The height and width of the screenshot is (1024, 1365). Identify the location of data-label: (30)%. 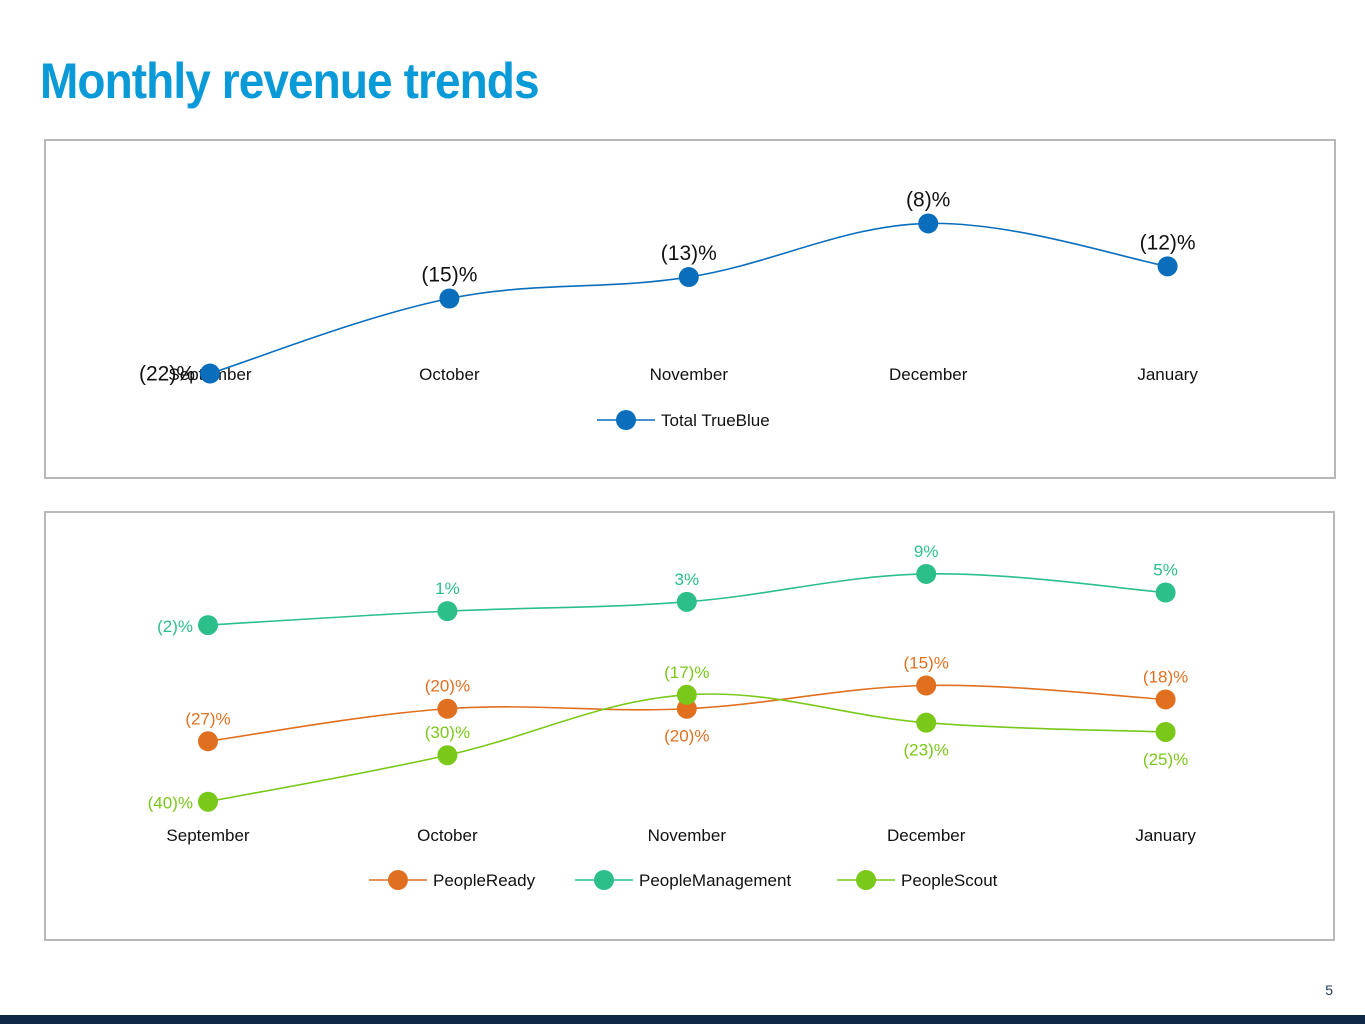
(447, 732).